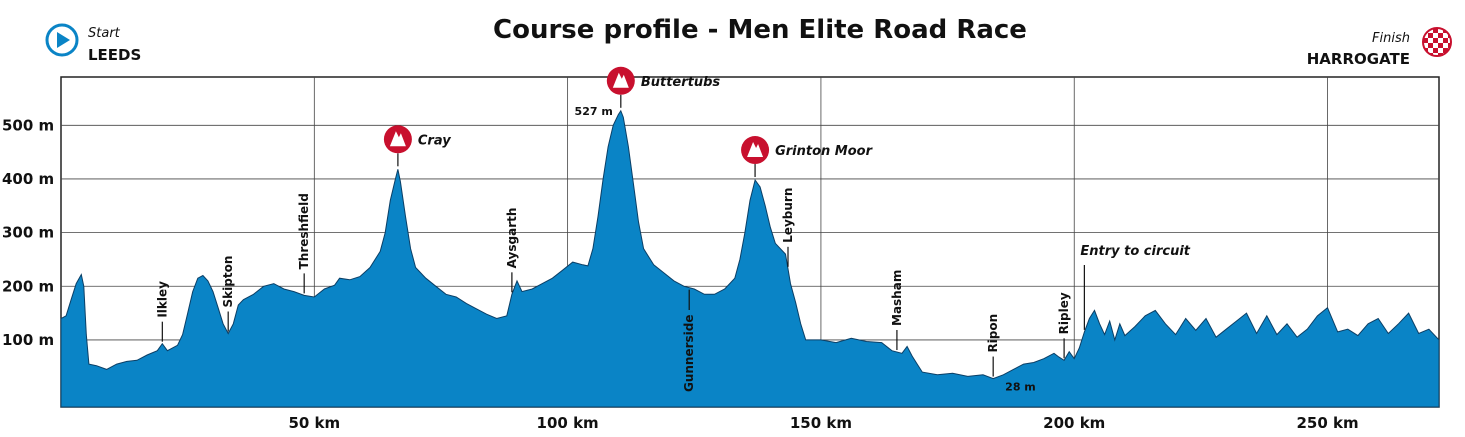 The image size is (1465, 437). What do you see at coordinates (1135, 251) in the screenshot?
I see `place-label: Entry to circuit` at bounding box center [1135, 251].